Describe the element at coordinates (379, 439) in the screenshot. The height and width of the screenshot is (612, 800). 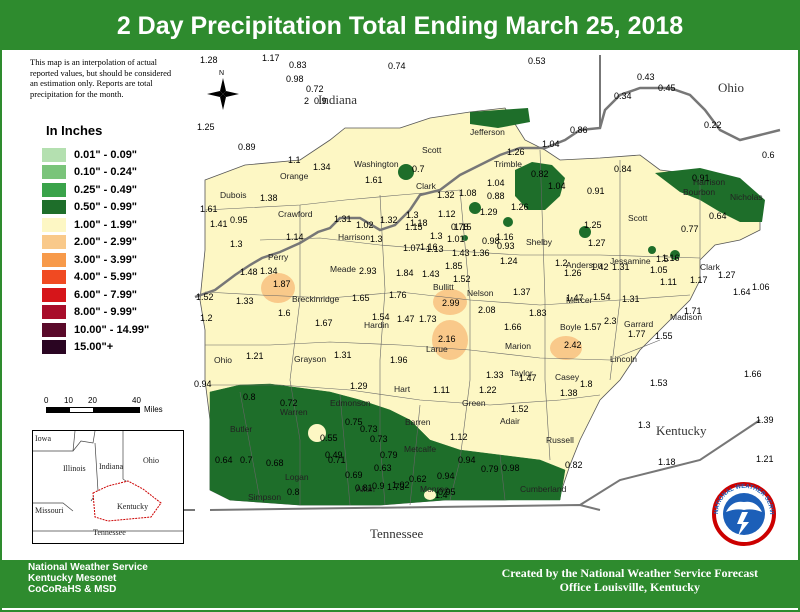
I see `precip-value: 0.73` at that location.